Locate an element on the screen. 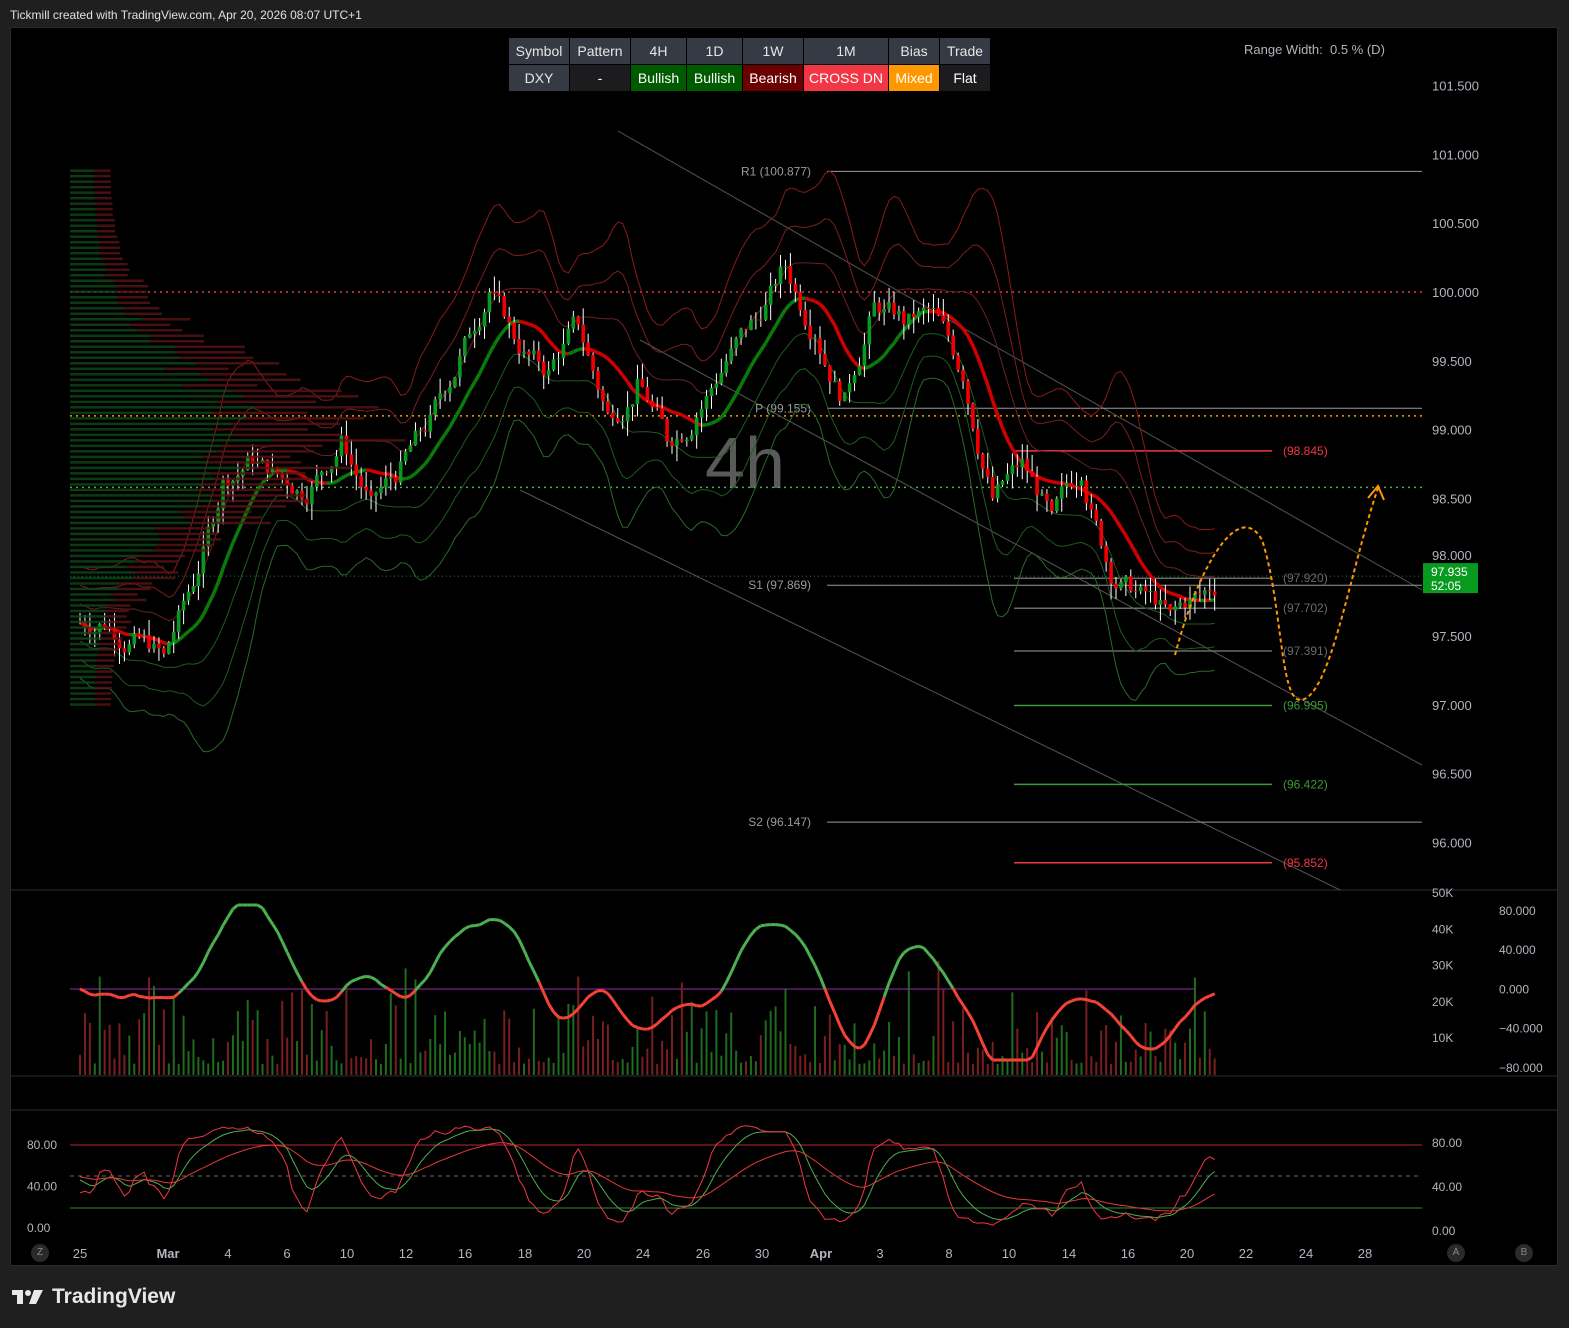  table-value-symbol: DXY is located at coordinates (539, 78).